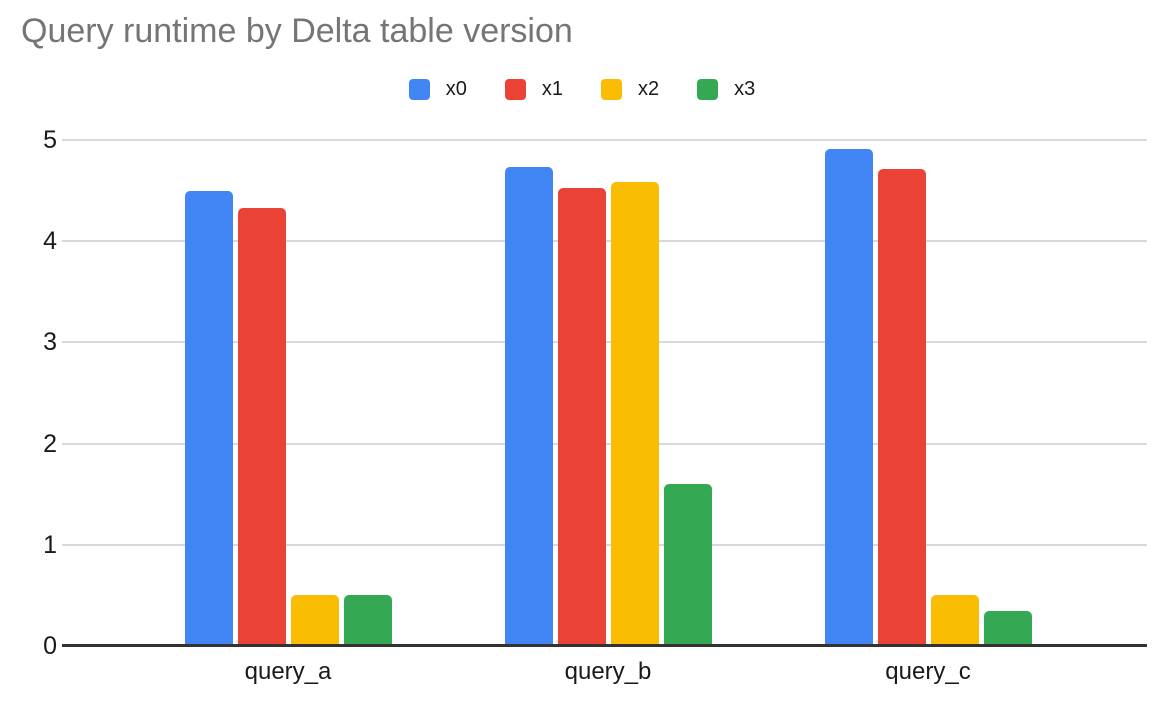 This screenshot has height=712, width=1164. What do you see at coordinates (50, 443) in the screenshot?
I see `y-axis-label-2: 2` at bounding box center [50, 443].